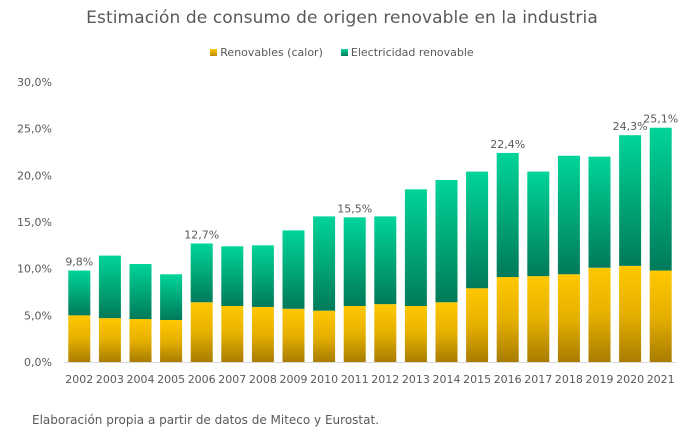 Image resolution: width=684 pixels, height=445 pixels. Describe the element at coordinates (34, 129) in the screenshot. I see `y-tick-label: 25,0%` at that location.